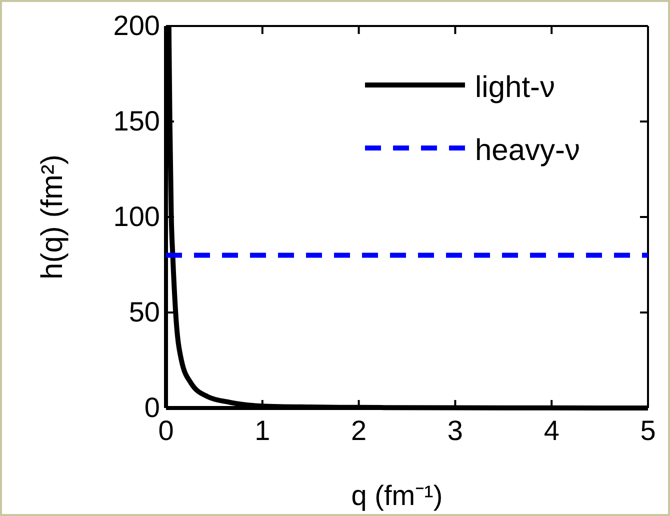  I want to click on legend-label: light-ν, so click(515, 87).